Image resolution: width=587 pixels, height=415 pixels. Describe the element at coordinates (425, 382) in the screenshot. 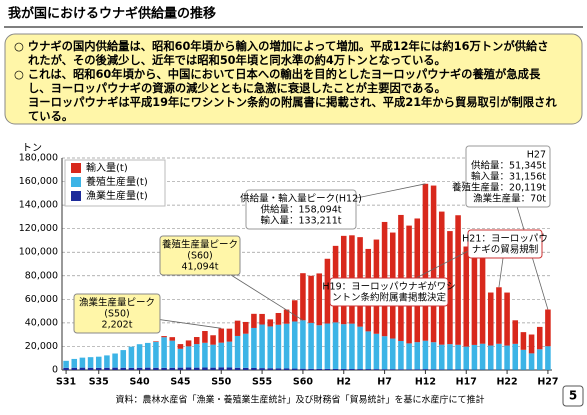

I see `x-tick-label: H12` at that location.